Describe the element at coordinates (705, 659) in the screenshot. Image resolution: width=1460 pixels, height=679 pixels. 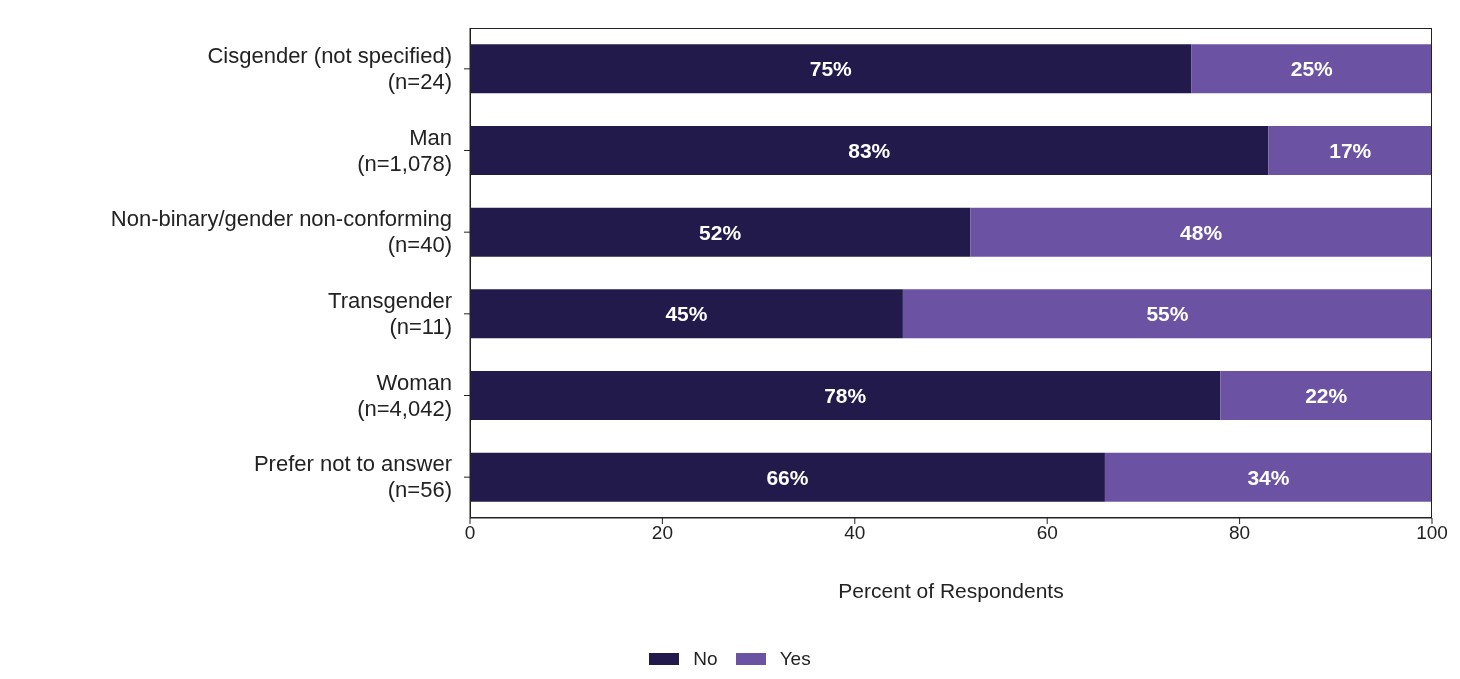
I see `legend-label: No` at that location.